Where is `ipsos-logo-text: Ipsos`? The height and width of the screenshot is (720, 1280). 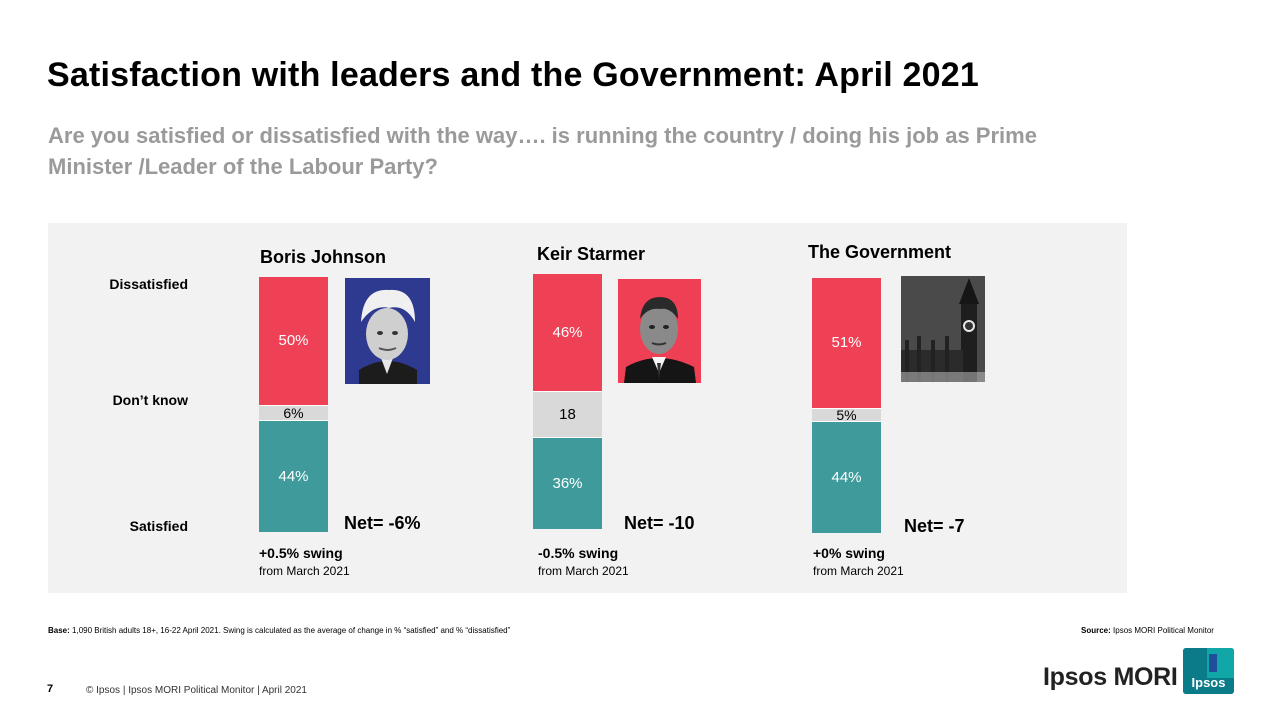 ipsos-logo-text: Ipsos is located at coordinates (1208, 682).